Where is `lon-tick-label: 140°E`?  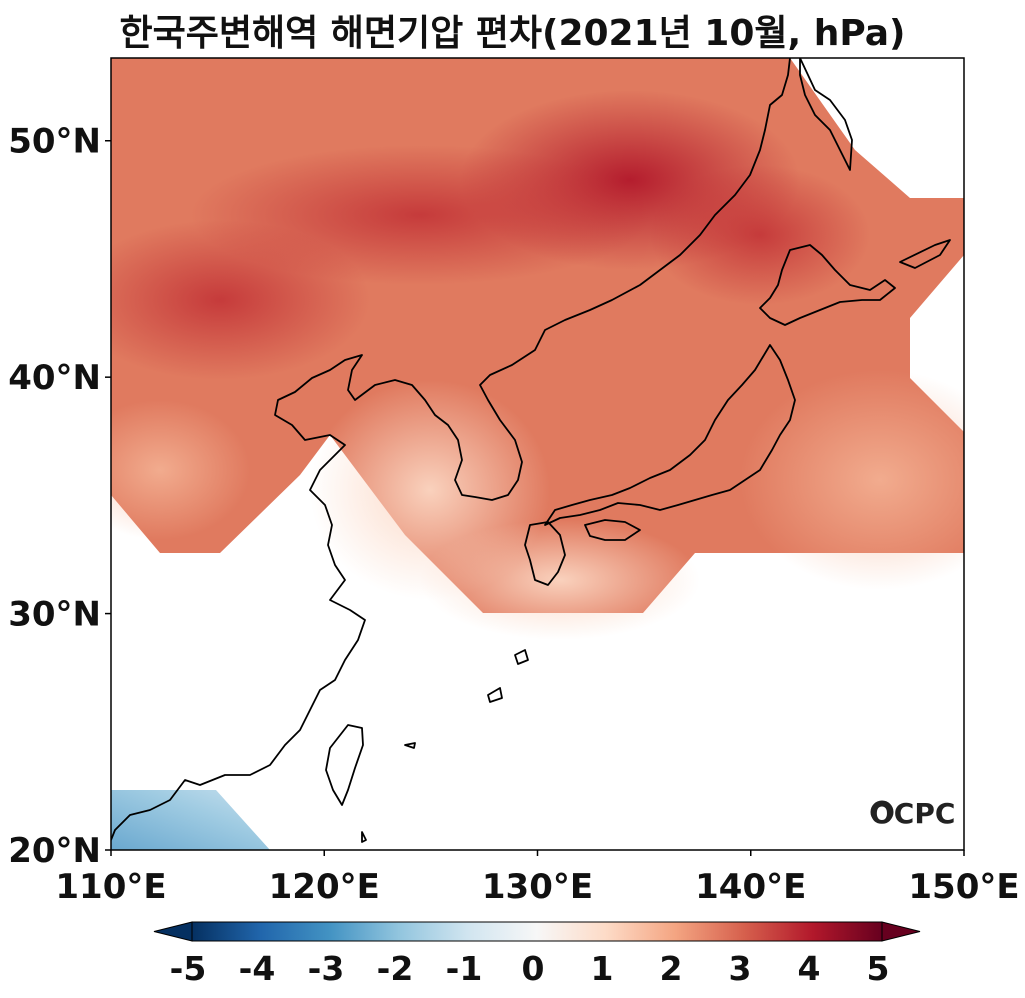 lon-tick-label: 140°E is located at coordinates (750, 887).